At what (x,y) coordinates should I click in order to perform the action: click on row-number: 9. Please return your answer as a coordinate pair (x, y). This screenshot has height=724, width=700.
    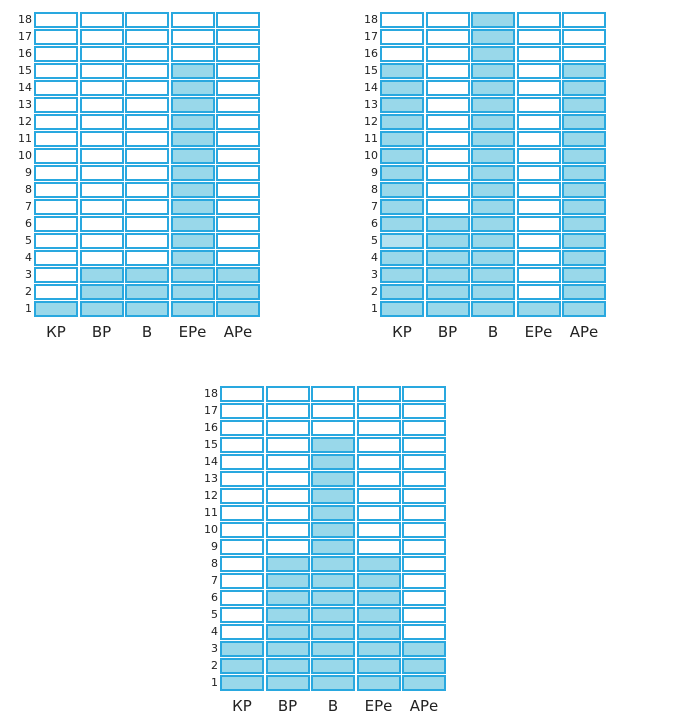
    Looking at the image, I should click on (28, 172).